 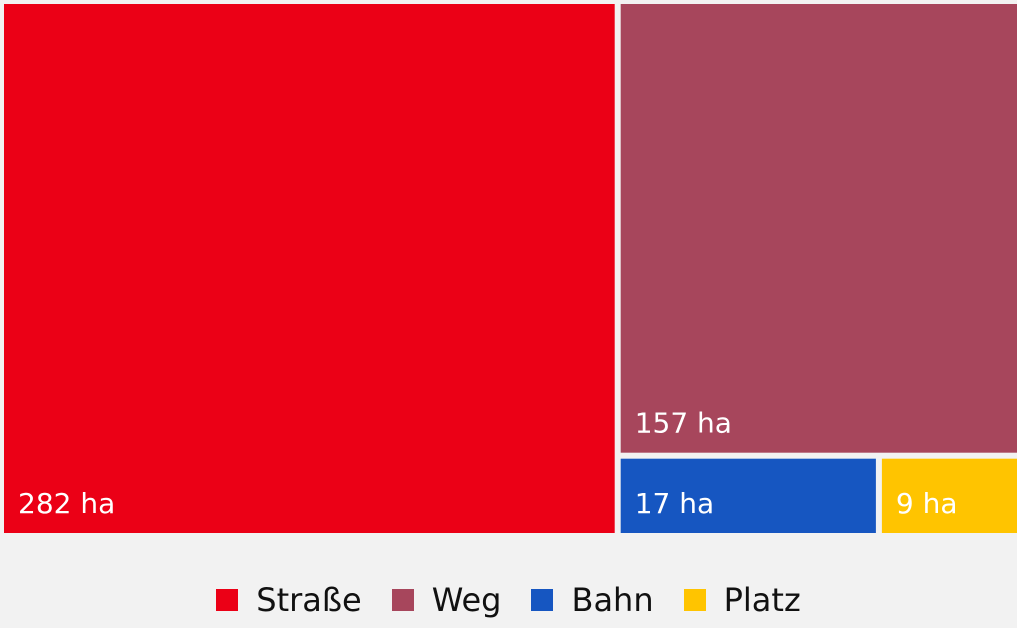 I want to click on legend-label-bahn: Bahn, so click(x=612, y=600).